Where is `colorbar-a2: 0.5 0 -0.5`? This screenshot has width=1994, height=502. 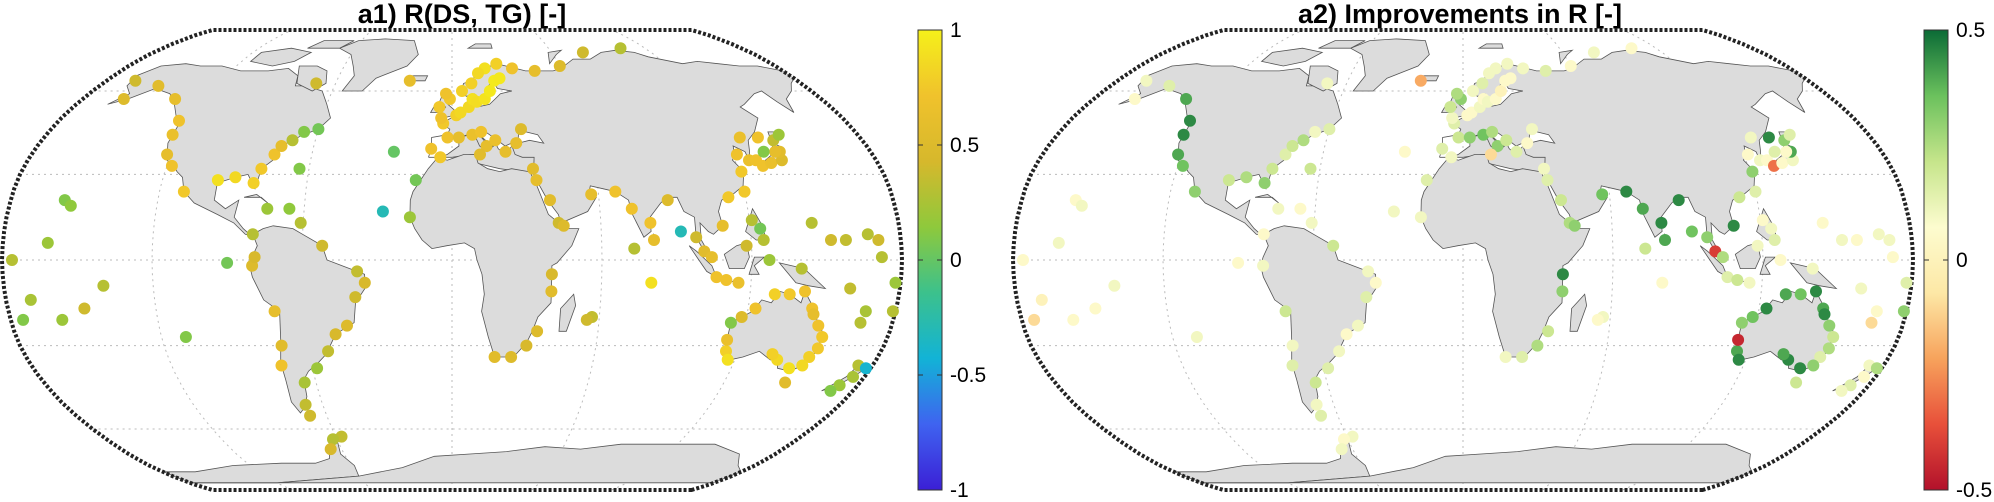 colorbar-a2: 0.5 0 -0.5 is located at coordinates (1957, 260).